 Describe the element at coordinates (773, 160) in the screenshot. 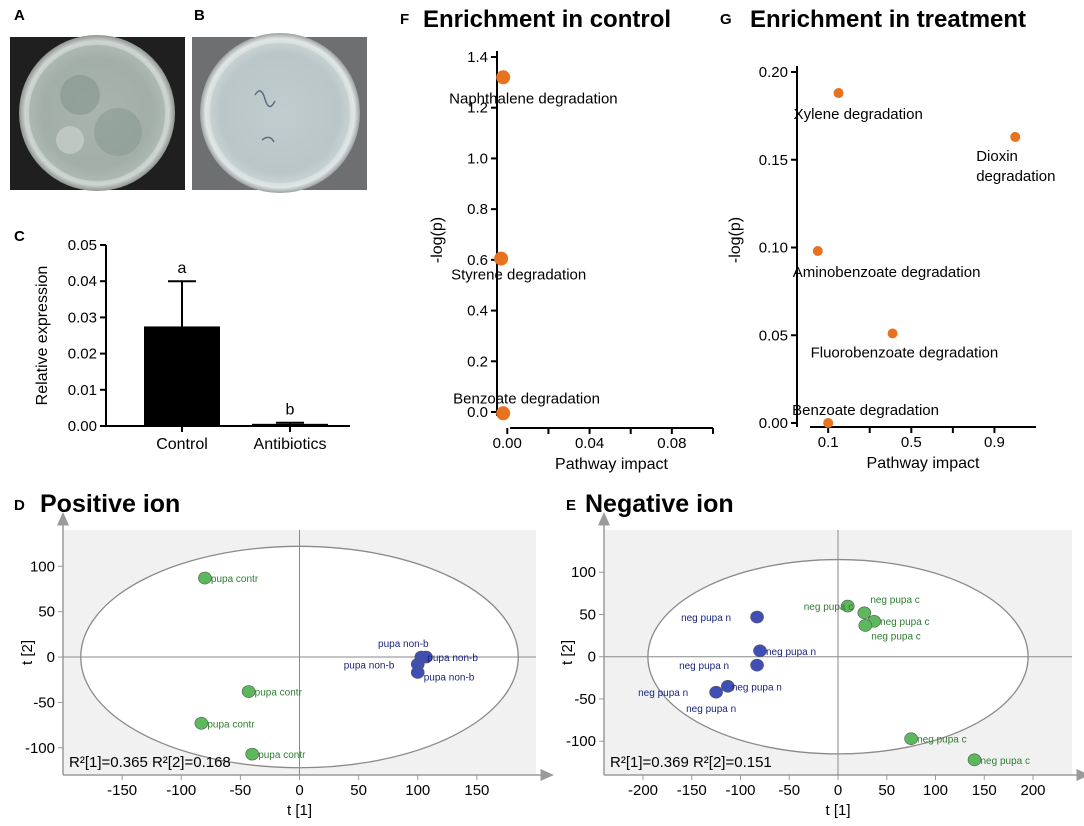

I see `y-tick-label: 0.15` at that location.